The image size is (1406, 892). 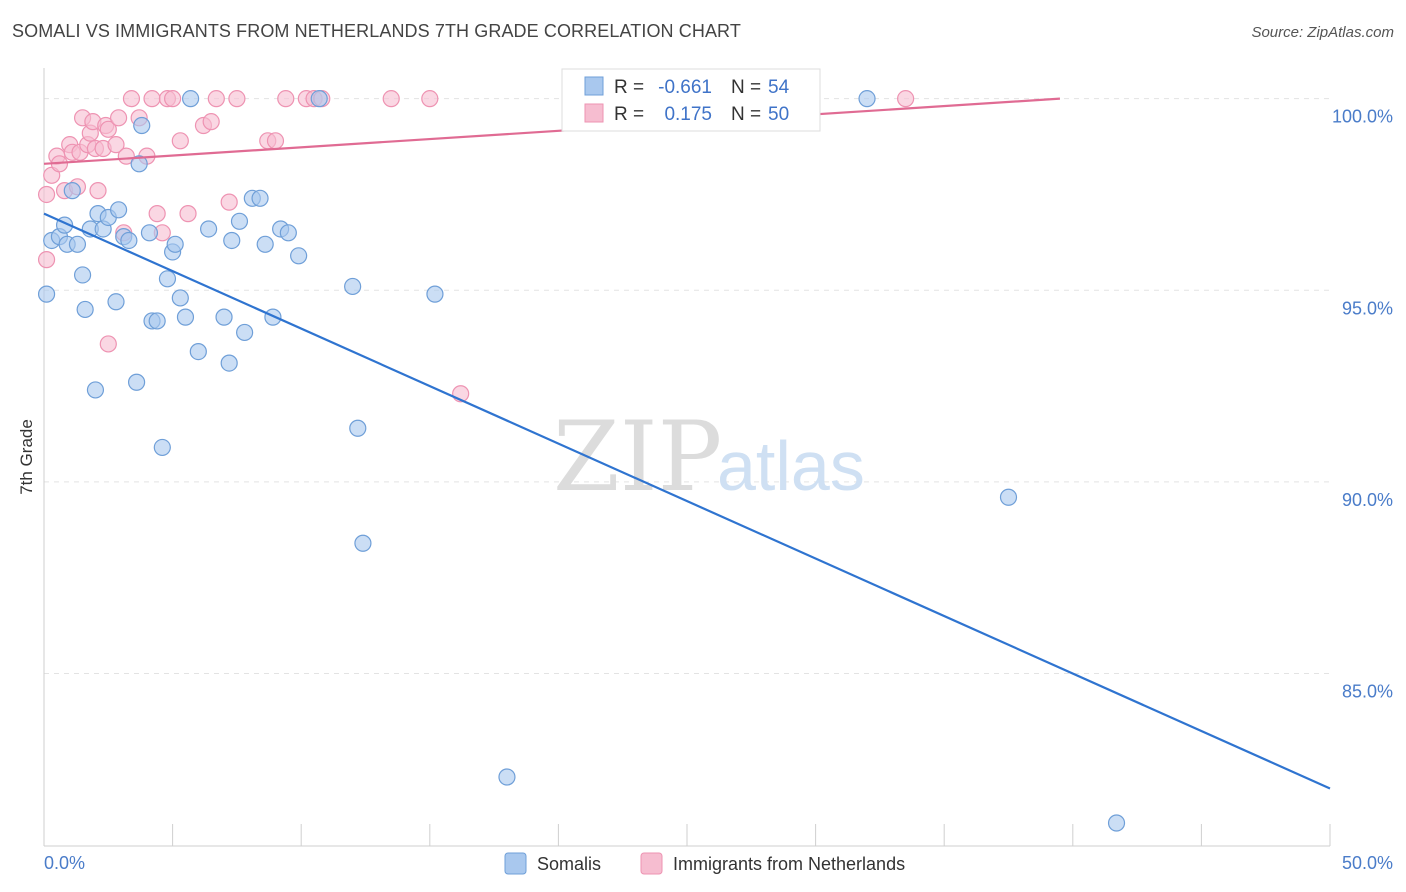 What do you see at coordinates (746, 87) in the screenshot?
I see `stats-n-label-somali: N =` at bounding box center [746, 87].